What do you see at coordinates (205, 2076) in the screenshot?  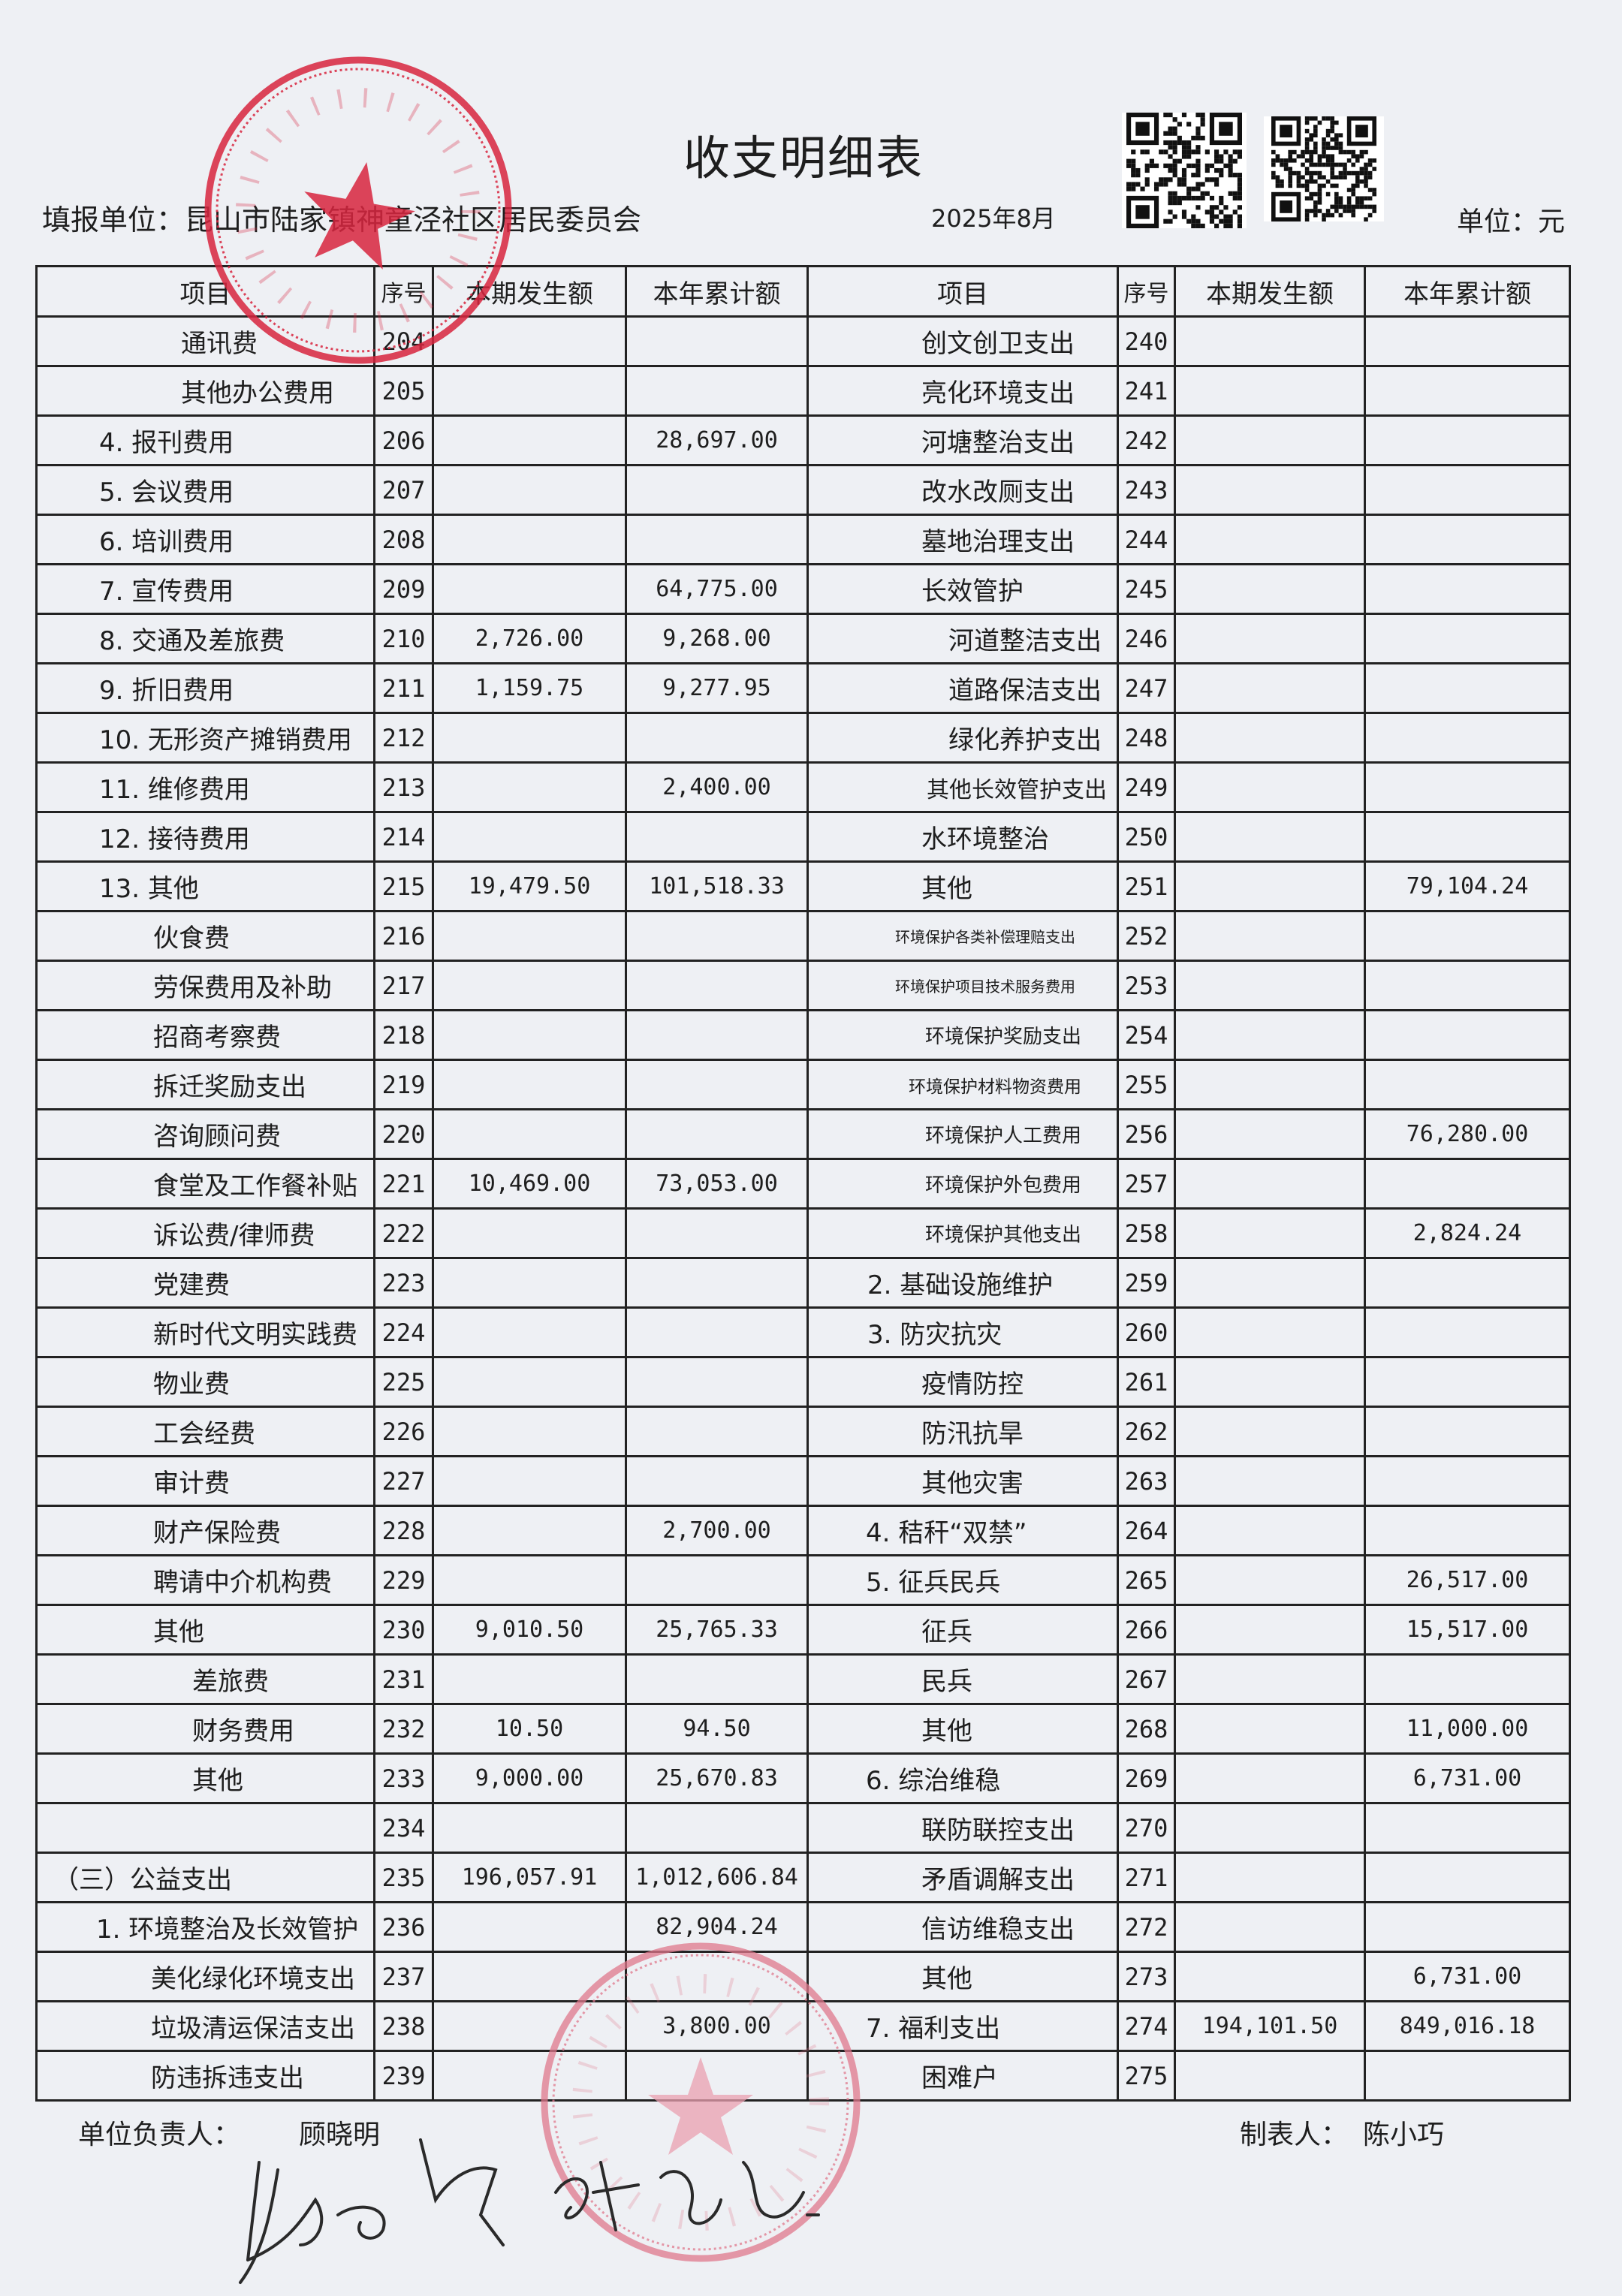 I see `row-item-label: 防违拆违支出` at bounding box center [205, 2076].